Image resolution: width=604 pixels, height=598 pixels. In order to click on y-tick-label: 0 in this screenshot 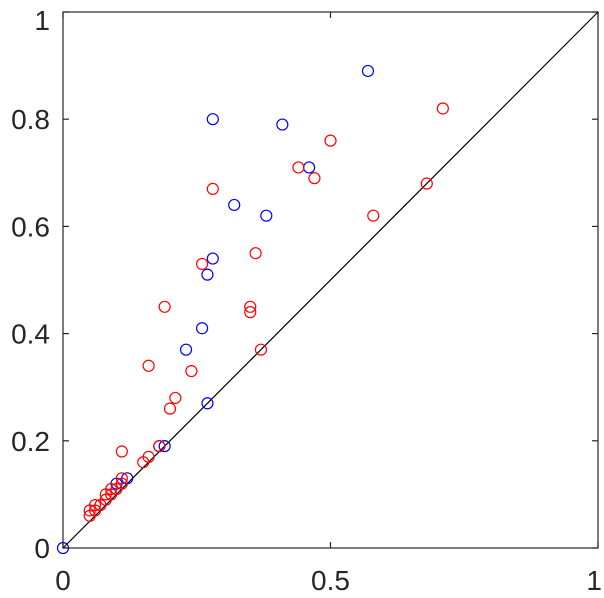, I will do `click(42, 548)`.